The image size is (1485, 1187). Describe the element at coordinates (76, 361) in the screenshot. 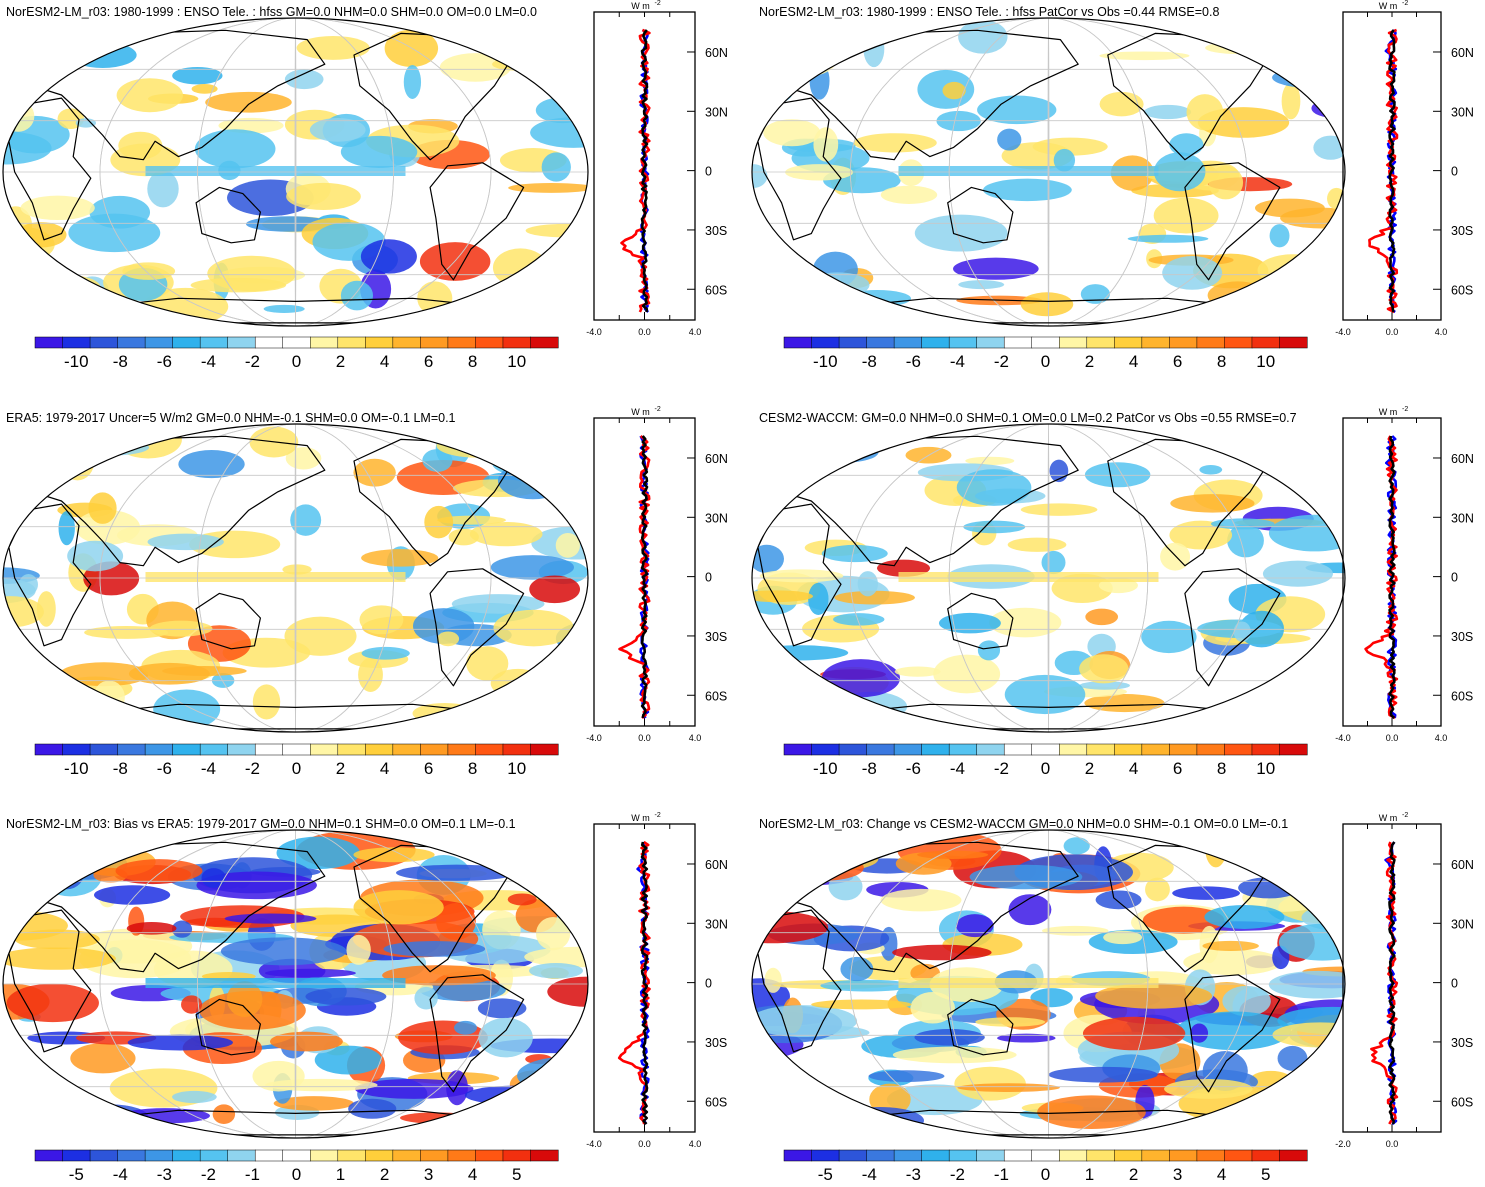

I see `colorbar-label: -10` at that location.